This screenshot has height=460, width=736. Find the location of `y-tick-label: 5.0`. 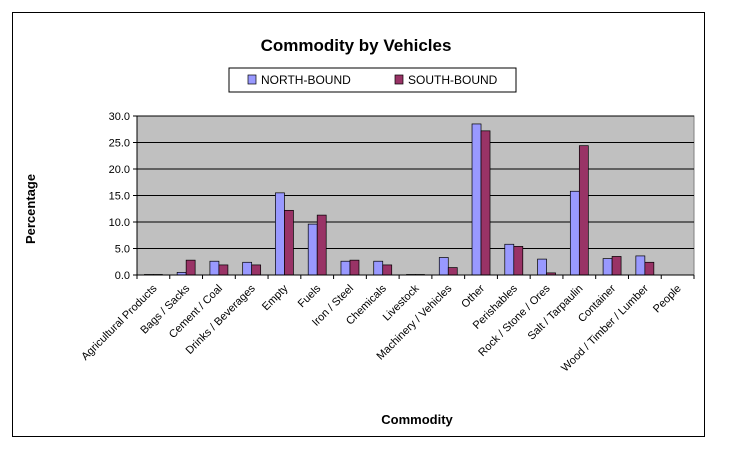

y-tick-label: 5.0 is located at coordinates (122, 250).